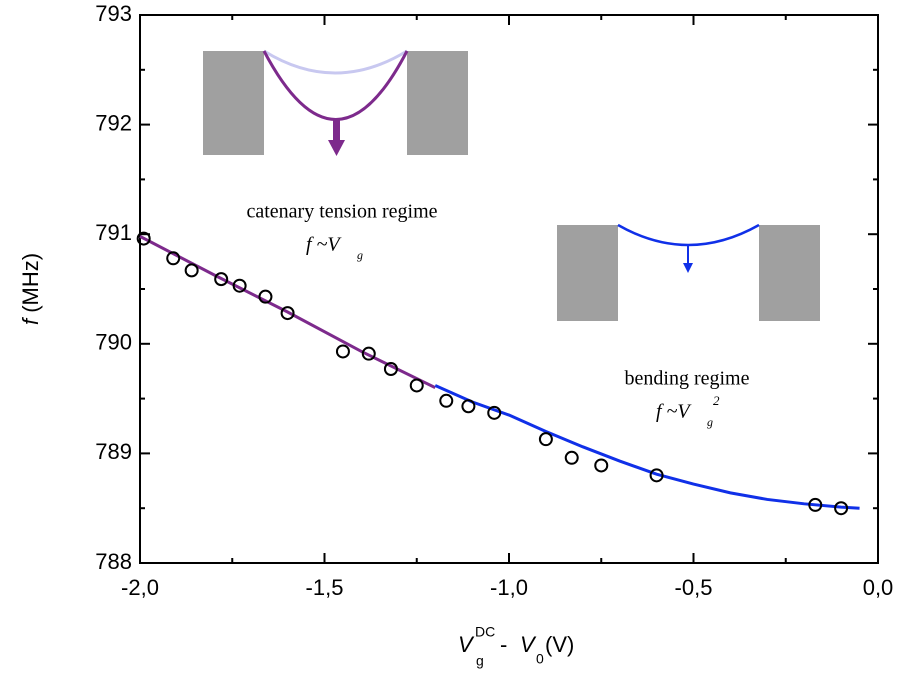 The image size is (905, 675). I want to click on y-tick-label: 789, so click(113, 451).